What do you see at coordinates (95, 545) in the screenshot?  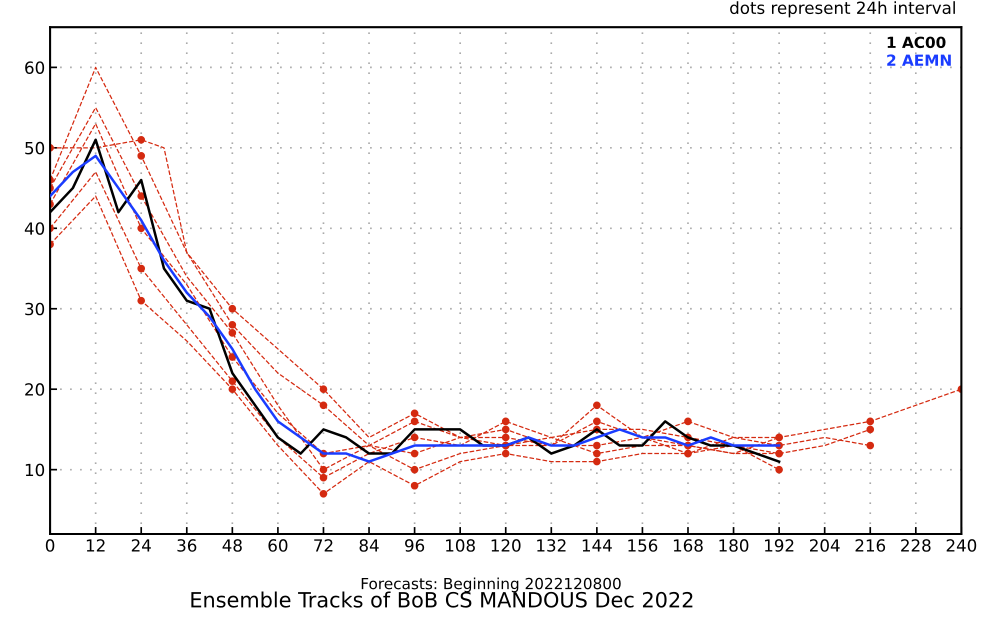 I see `x-tick-label: 12` at bounding box center [95, 545].